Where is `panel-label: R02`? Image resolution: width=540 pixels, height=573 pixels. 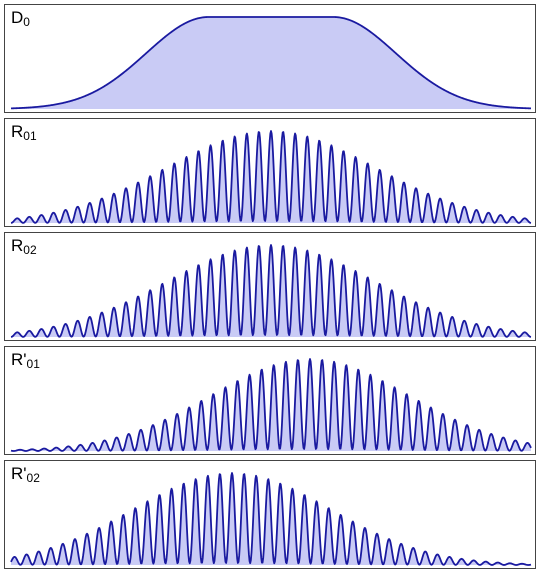
panel-label: R02 is located at coordinates (24, 246).